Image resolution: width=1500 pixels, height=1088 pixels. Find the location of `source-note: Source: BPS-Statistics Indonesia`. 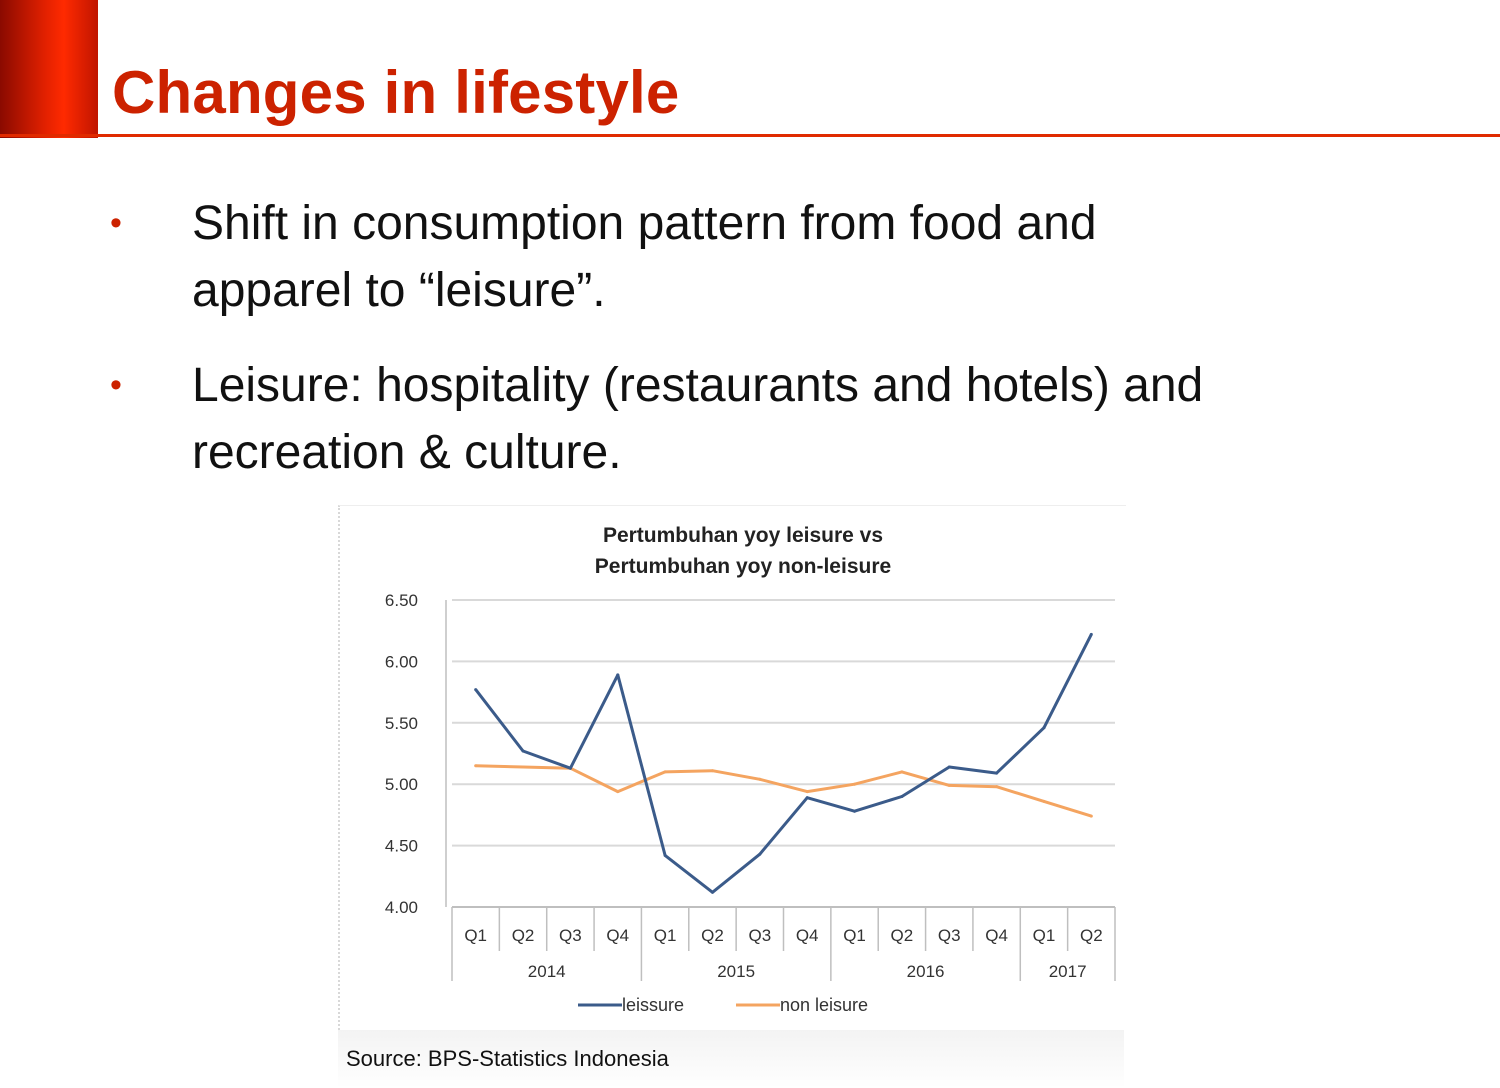

source-note: Source: BPS-Statistics Indonesia is located at coordinates (507, 1058).